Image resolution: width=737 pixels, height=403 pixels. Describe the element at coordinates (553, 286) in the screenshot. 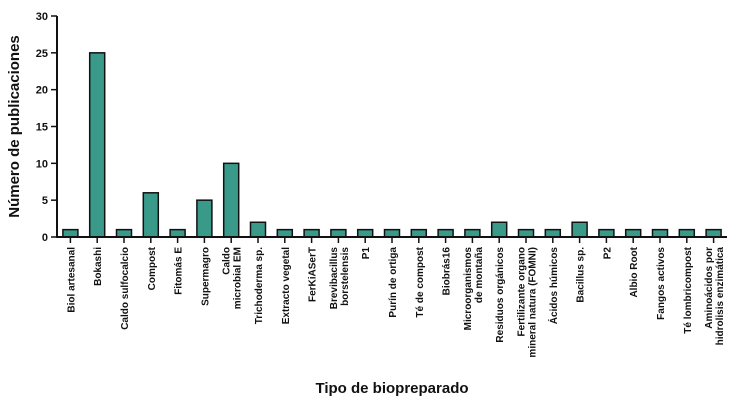

I see `x-category-label: Ácidos húmicos` at that location.